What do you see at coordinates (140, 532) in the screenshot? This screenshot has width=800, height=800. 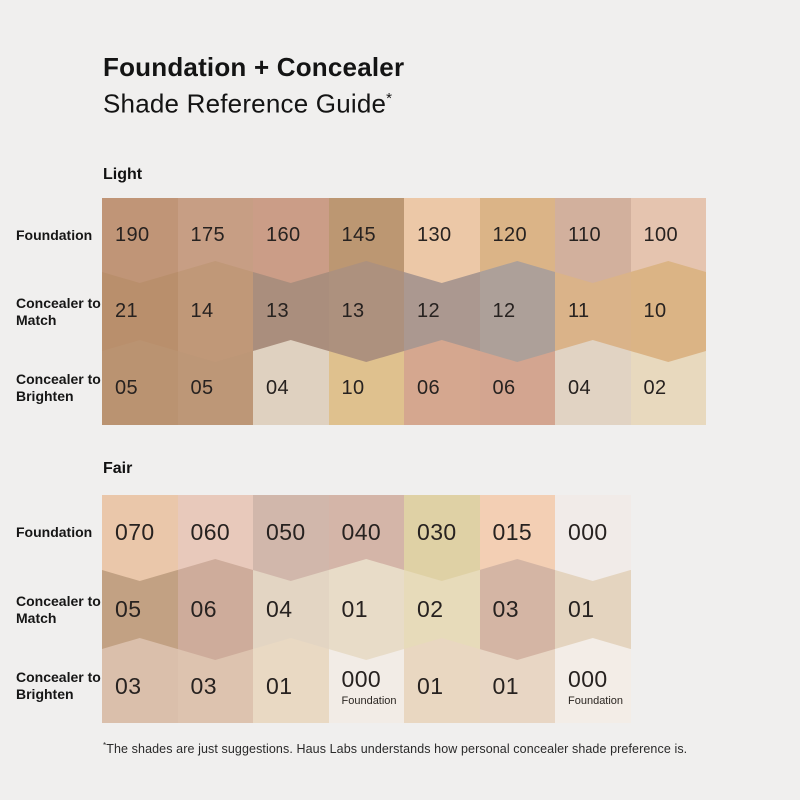 I see `shade-swatch: 070` at bounding box center [140, 532].